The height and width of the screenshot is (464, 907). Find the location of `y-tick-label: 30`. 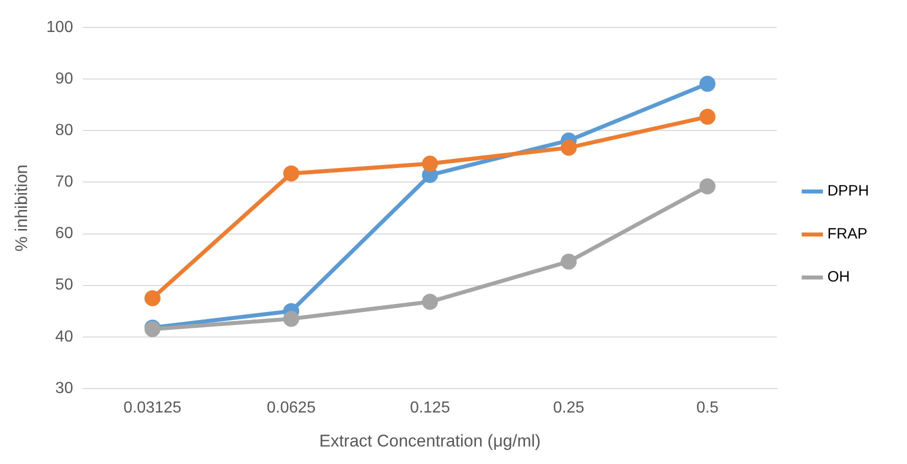

y-tick-label: 30 is located at coordinates (64, 388).